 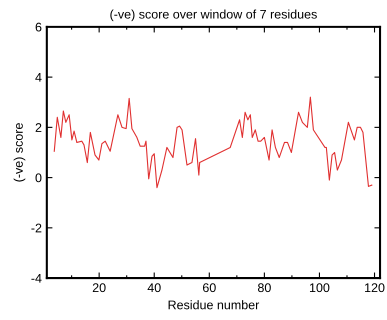 What do you see at coordinates (154, 287) in the screenshot?
I see `x-tick-label: 40` at bounding box center [154, 287].